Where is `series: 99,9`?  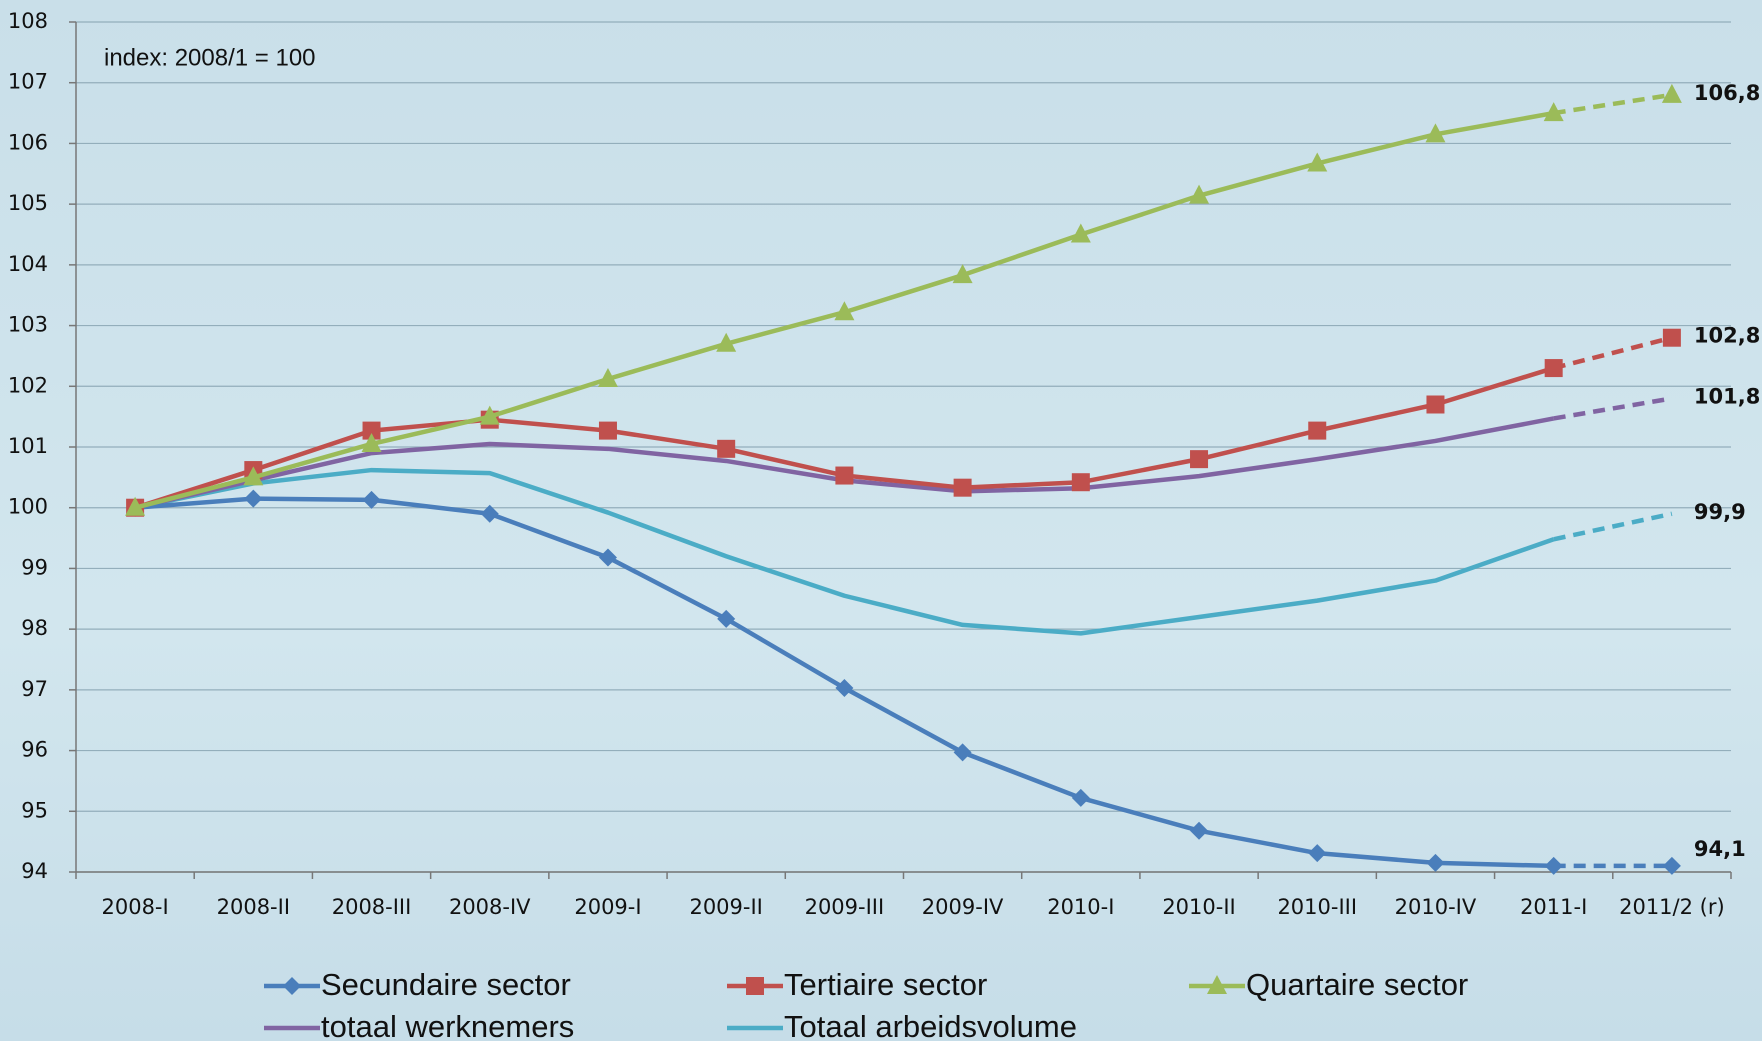
series: 99,9 is located at coordinates (940, 551).